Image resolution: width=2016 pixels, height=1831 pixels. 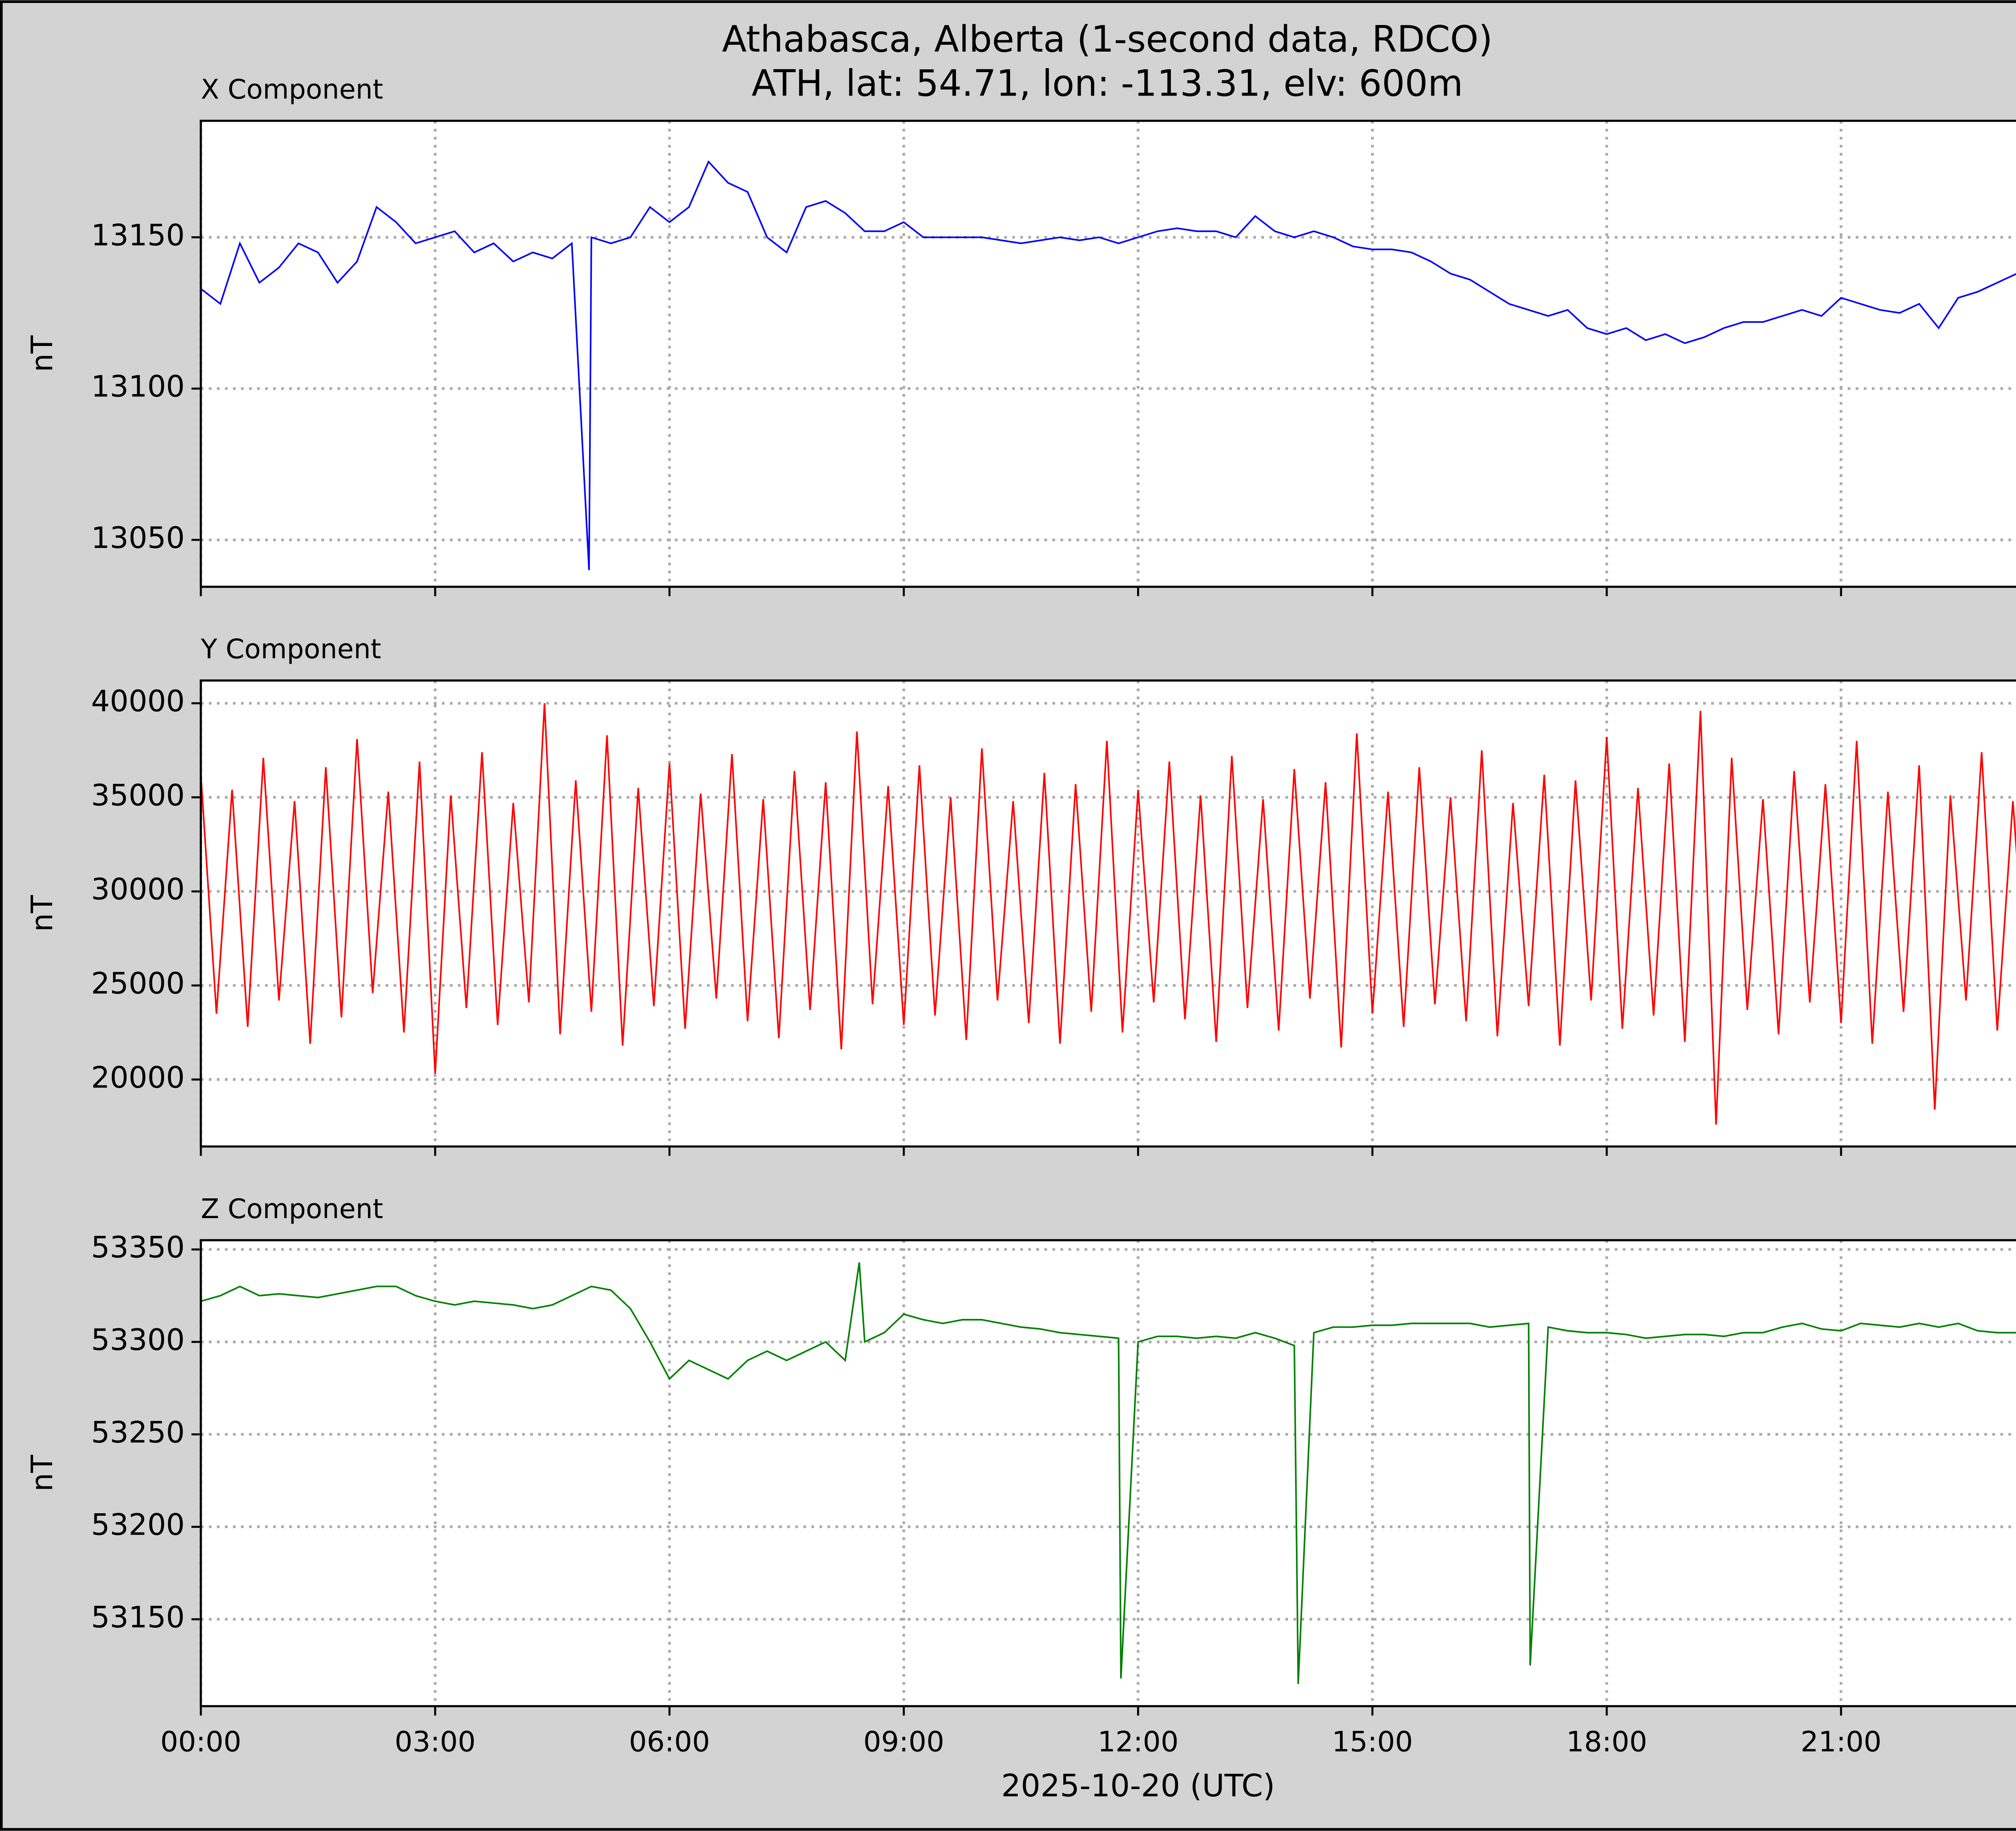 What do you see at coordinates (435, 1741) in the screenshot?
I see `x-tick-label: 03:00` at bounding box center [435, 1741].